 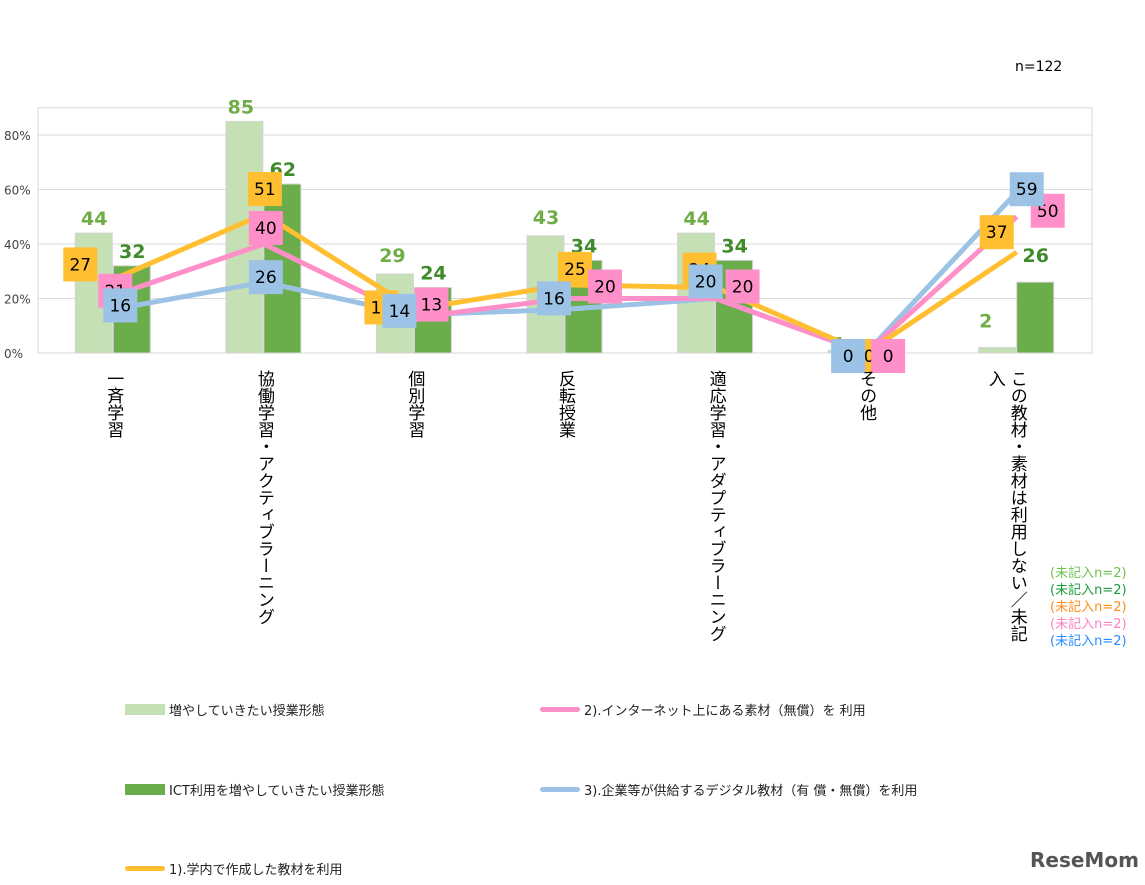 I want to click on category-label: その他, so click(x=866, y=395).